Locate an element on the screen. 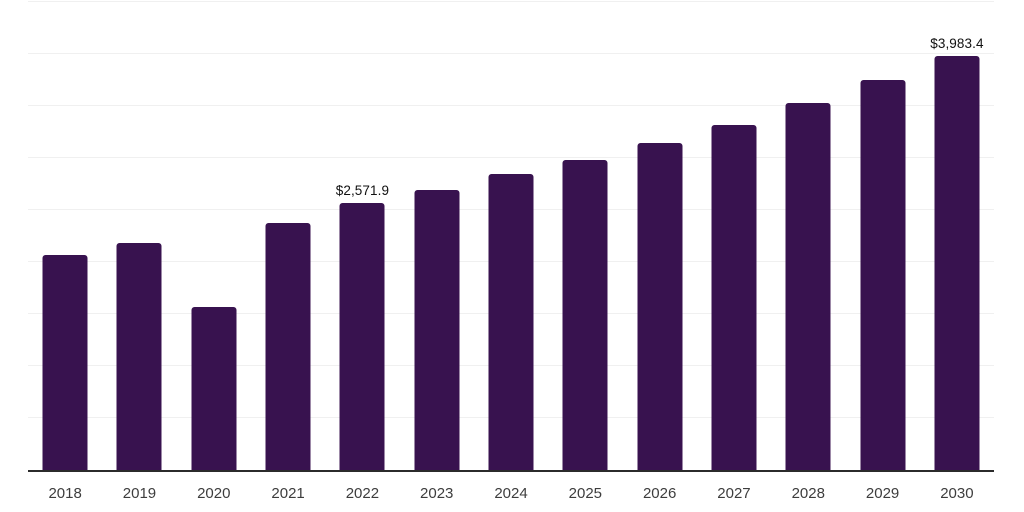 The image size is (1024, 512). bar-2030 is located at coordinates (957, 262).